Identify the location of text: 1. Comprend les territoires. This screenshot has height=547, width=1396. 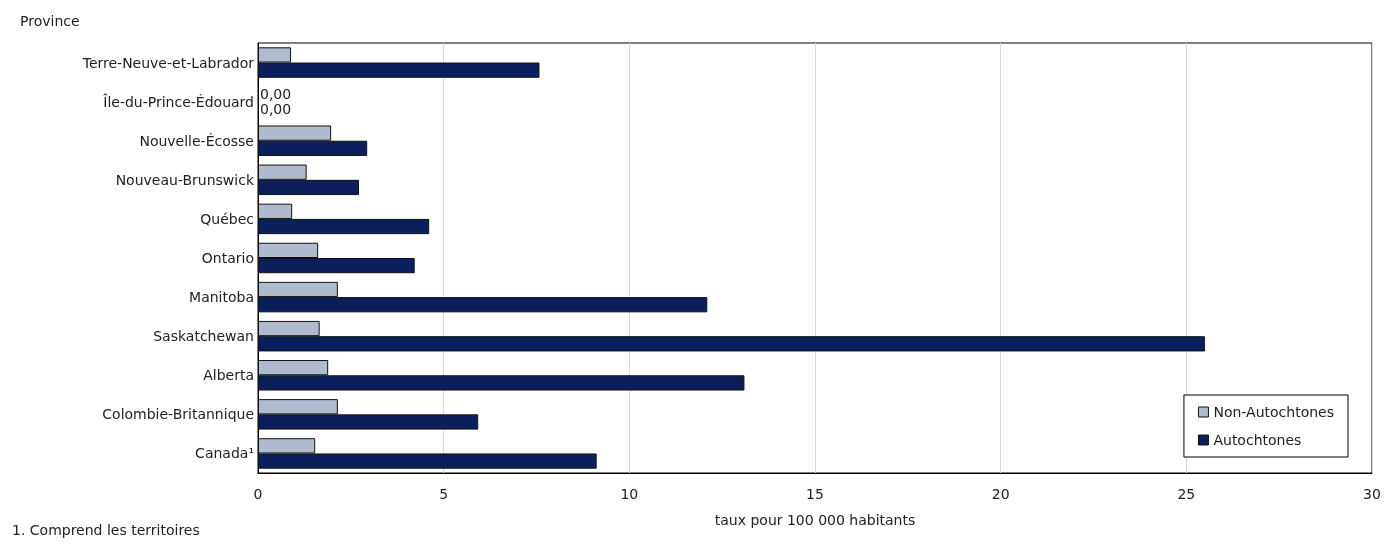
(106, 530).